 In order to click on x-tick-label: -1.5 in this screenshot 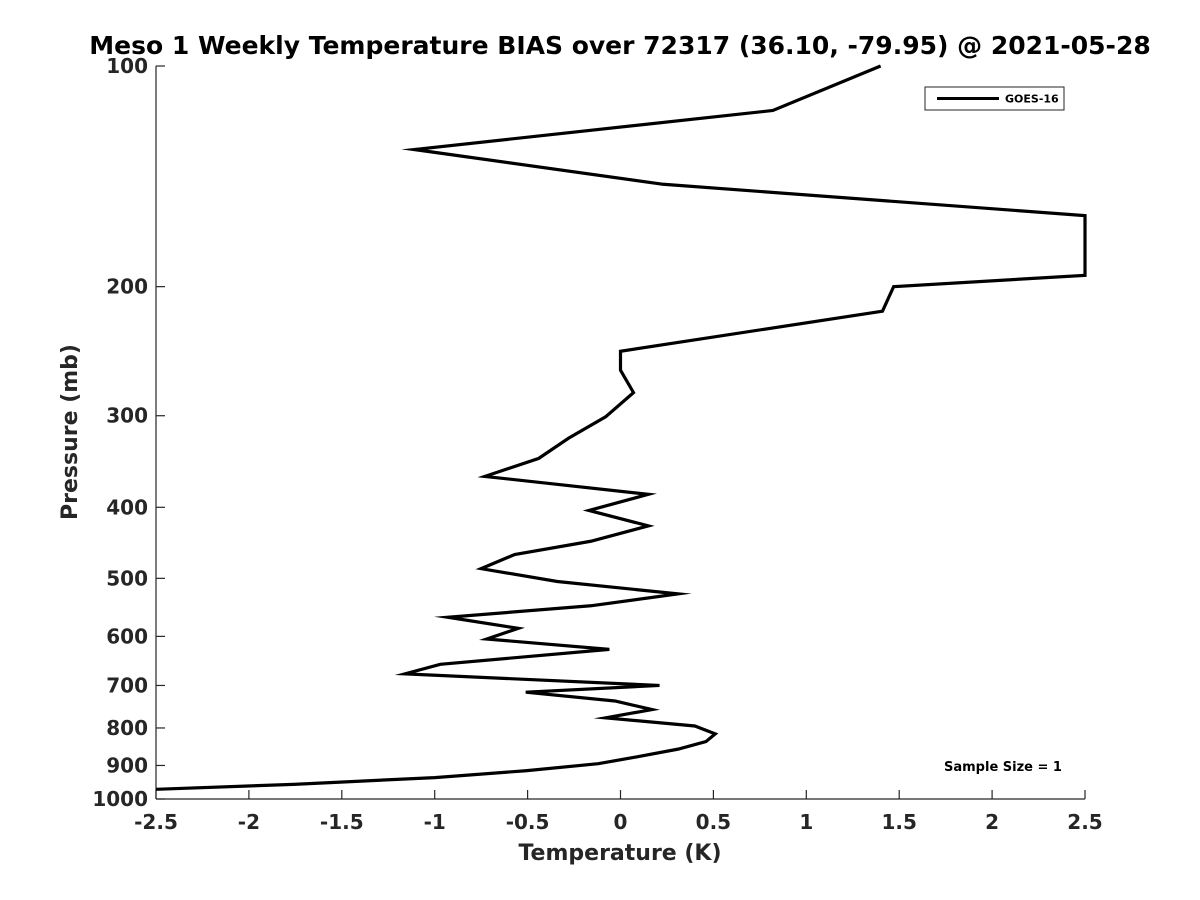, I will do `click(342, 822)`.